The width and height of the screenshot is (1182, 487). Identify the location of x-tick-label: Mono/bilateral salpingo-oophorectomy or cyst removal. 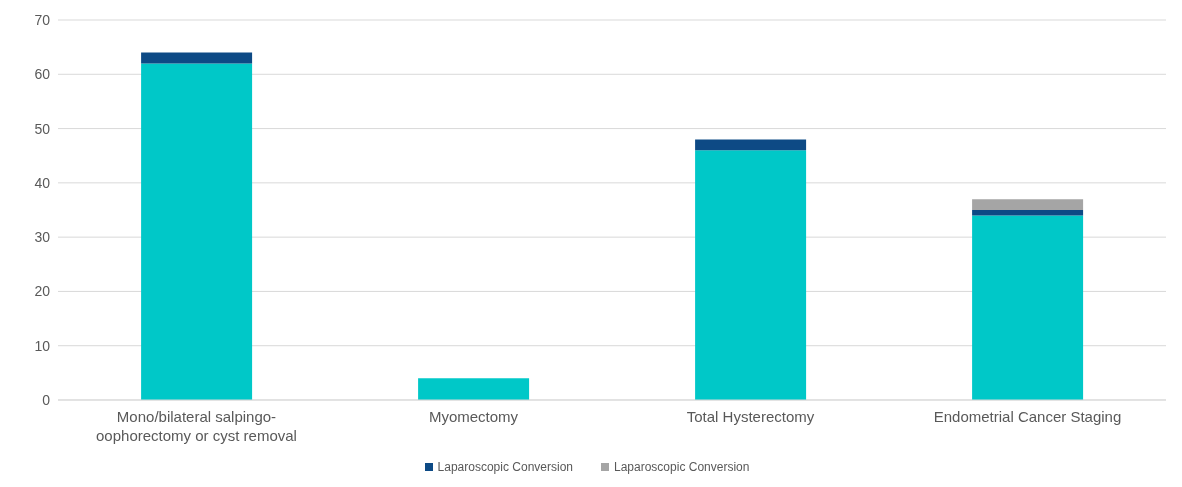
(196, 426).